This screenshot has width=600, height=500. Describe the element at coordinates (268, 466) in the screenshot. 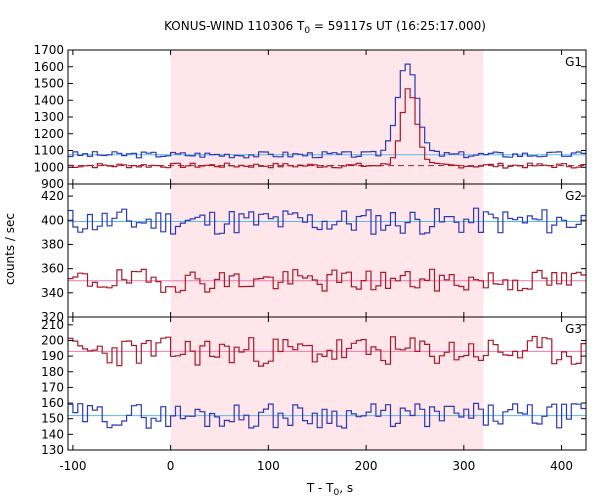

I see `x-tick-label: 100` at that location.